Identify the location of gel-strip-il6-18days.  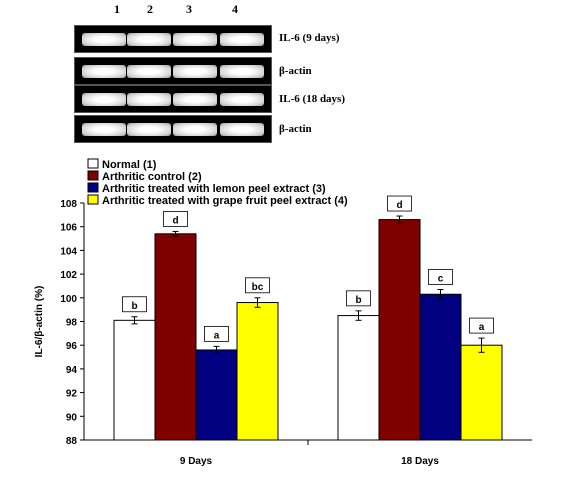
(173, 99).